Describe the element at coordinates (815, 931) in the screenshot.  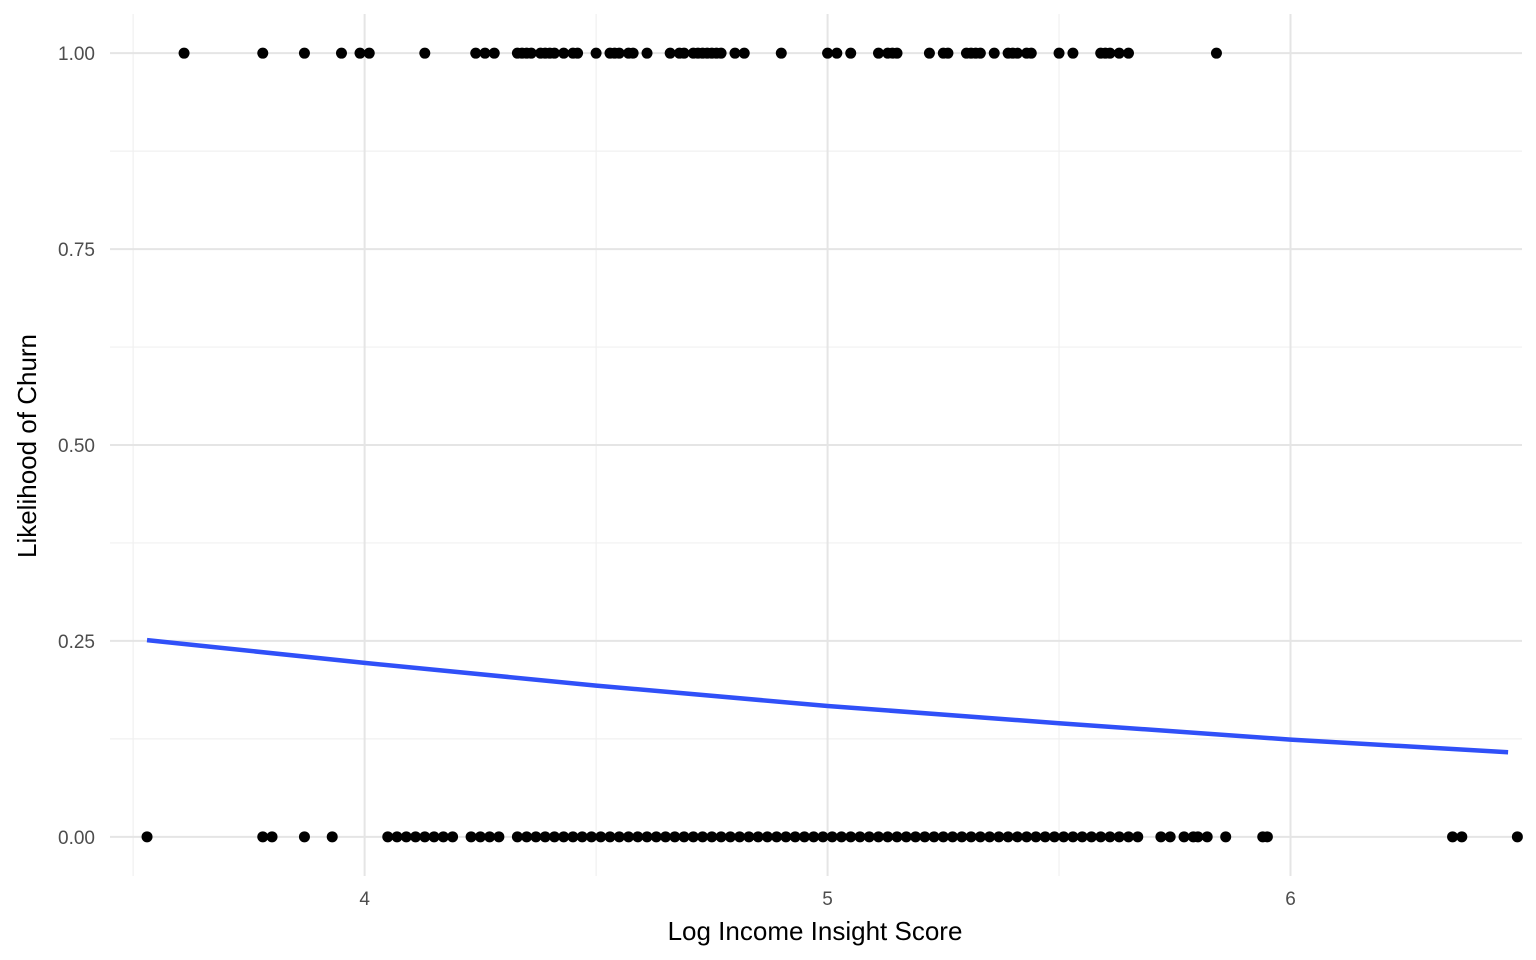
I see `x-axis-title: Log Income Insight Score` at that location.